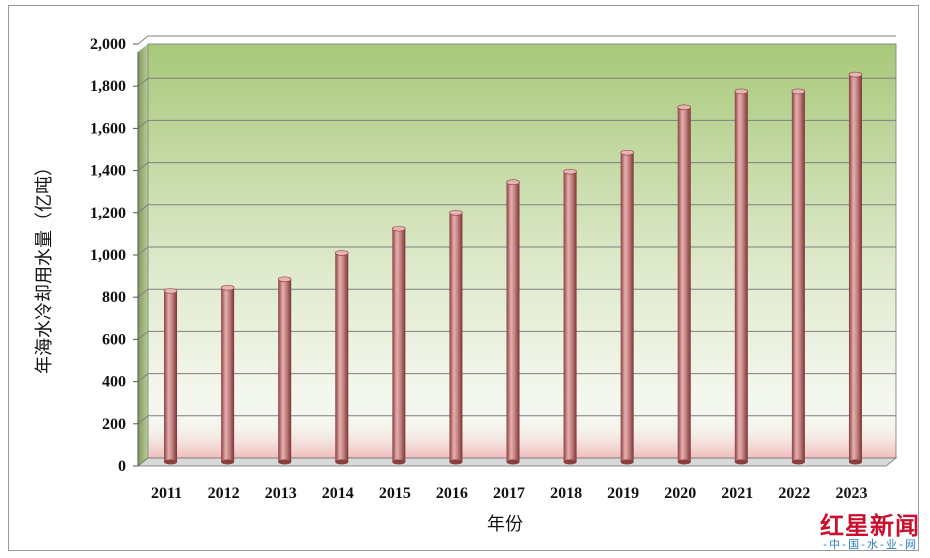  Describe the element at coordinates (114, 382) in the screenshot. I see `y-tick-label: 400` at that location.